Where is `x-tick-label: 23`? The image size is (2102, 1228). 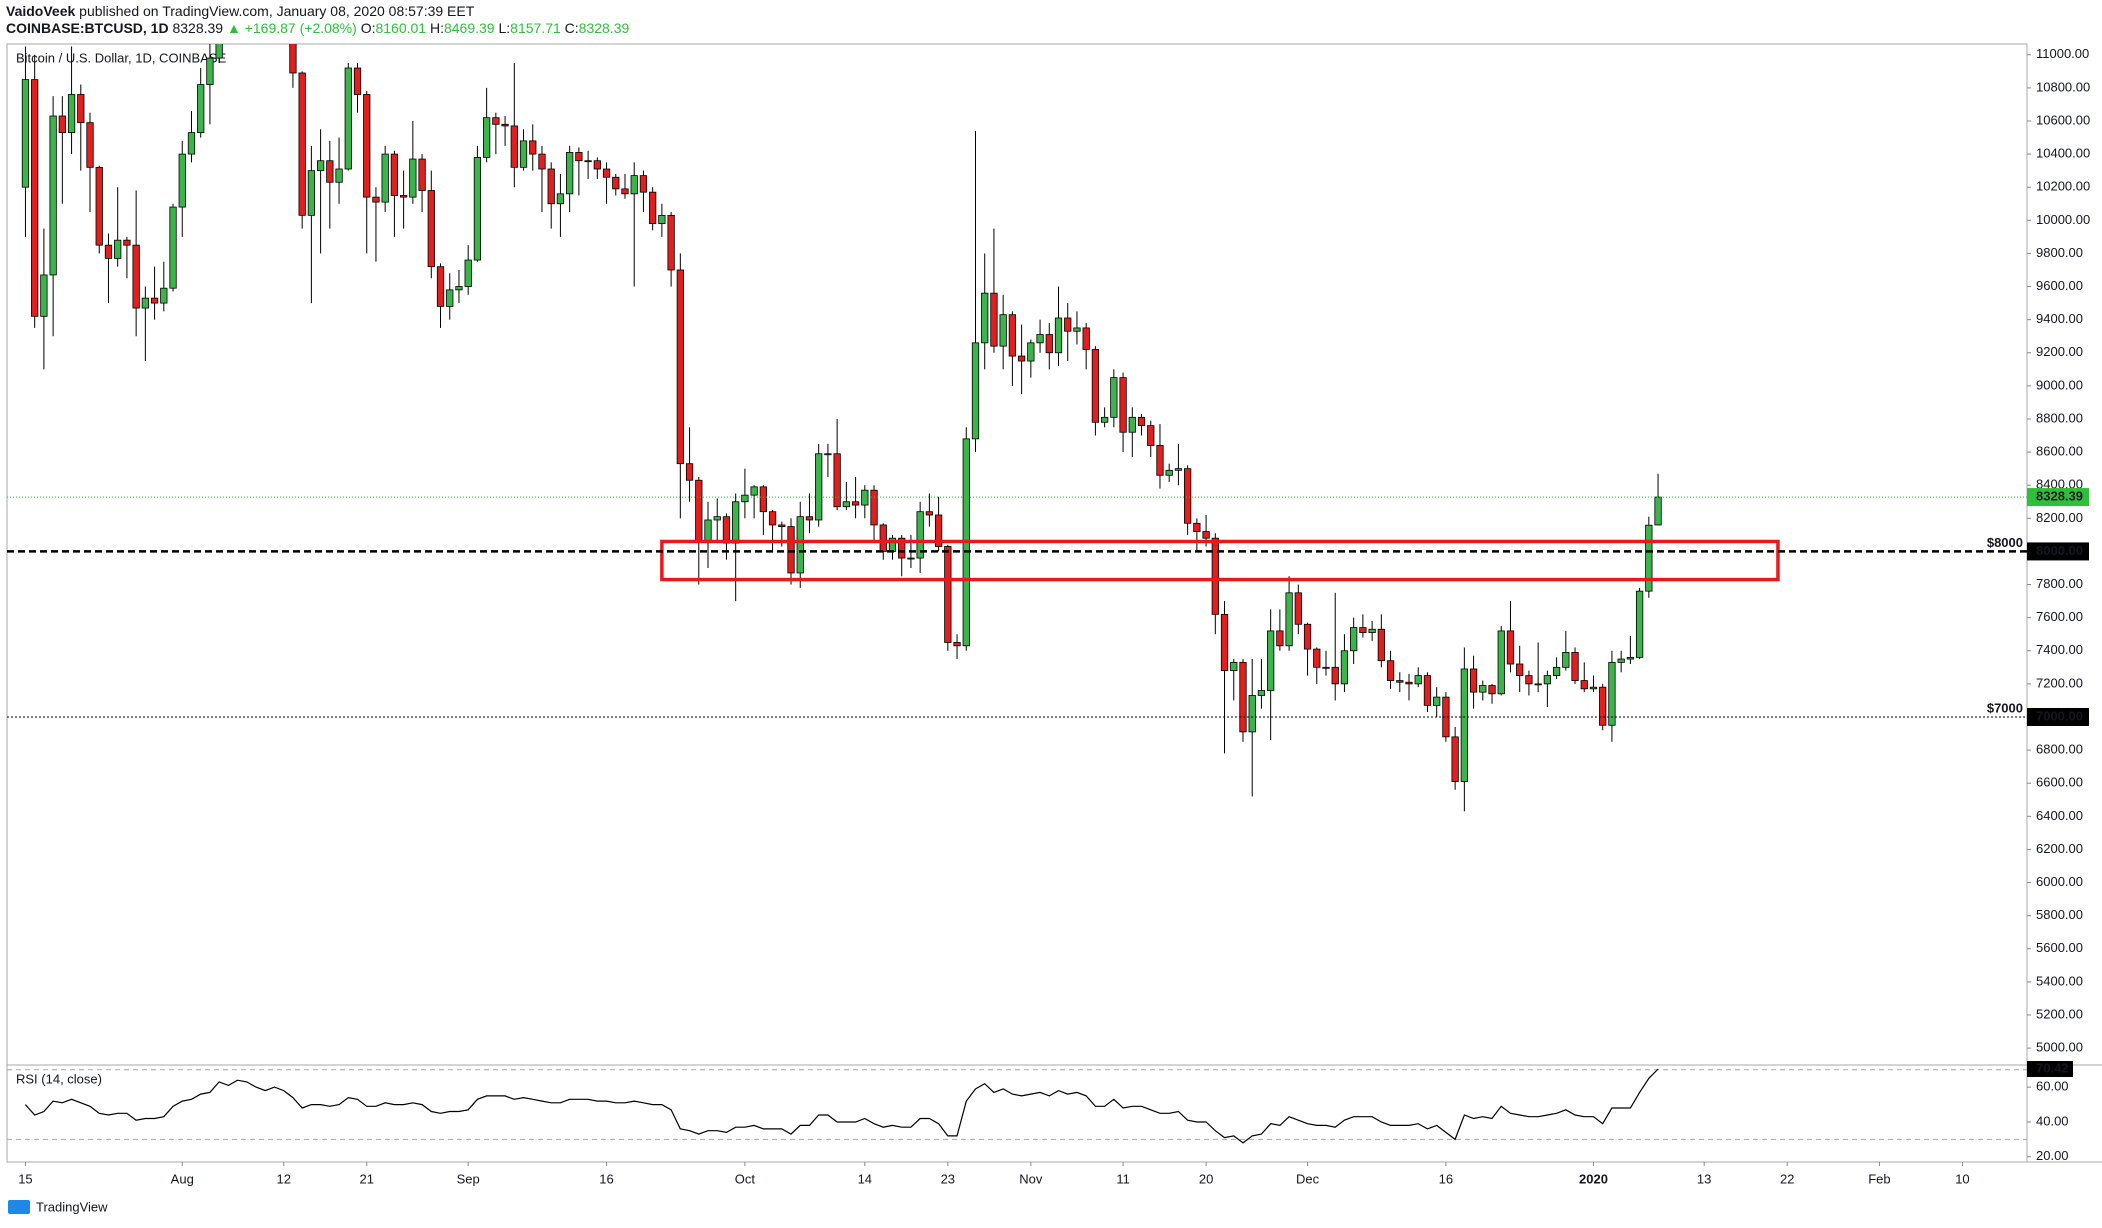 x-tick-label: 23 is located at coordinates (948, 1178).